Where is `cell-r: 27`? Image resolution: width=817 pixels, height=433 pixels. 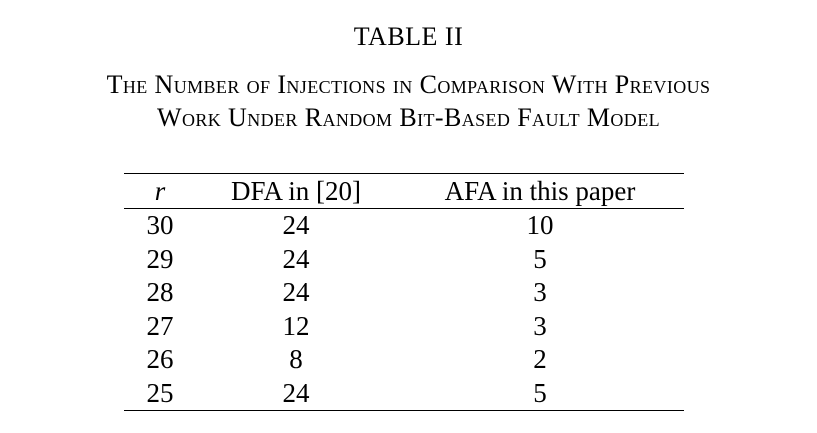 cell-r: 27 is located at coordinates (160, 325).